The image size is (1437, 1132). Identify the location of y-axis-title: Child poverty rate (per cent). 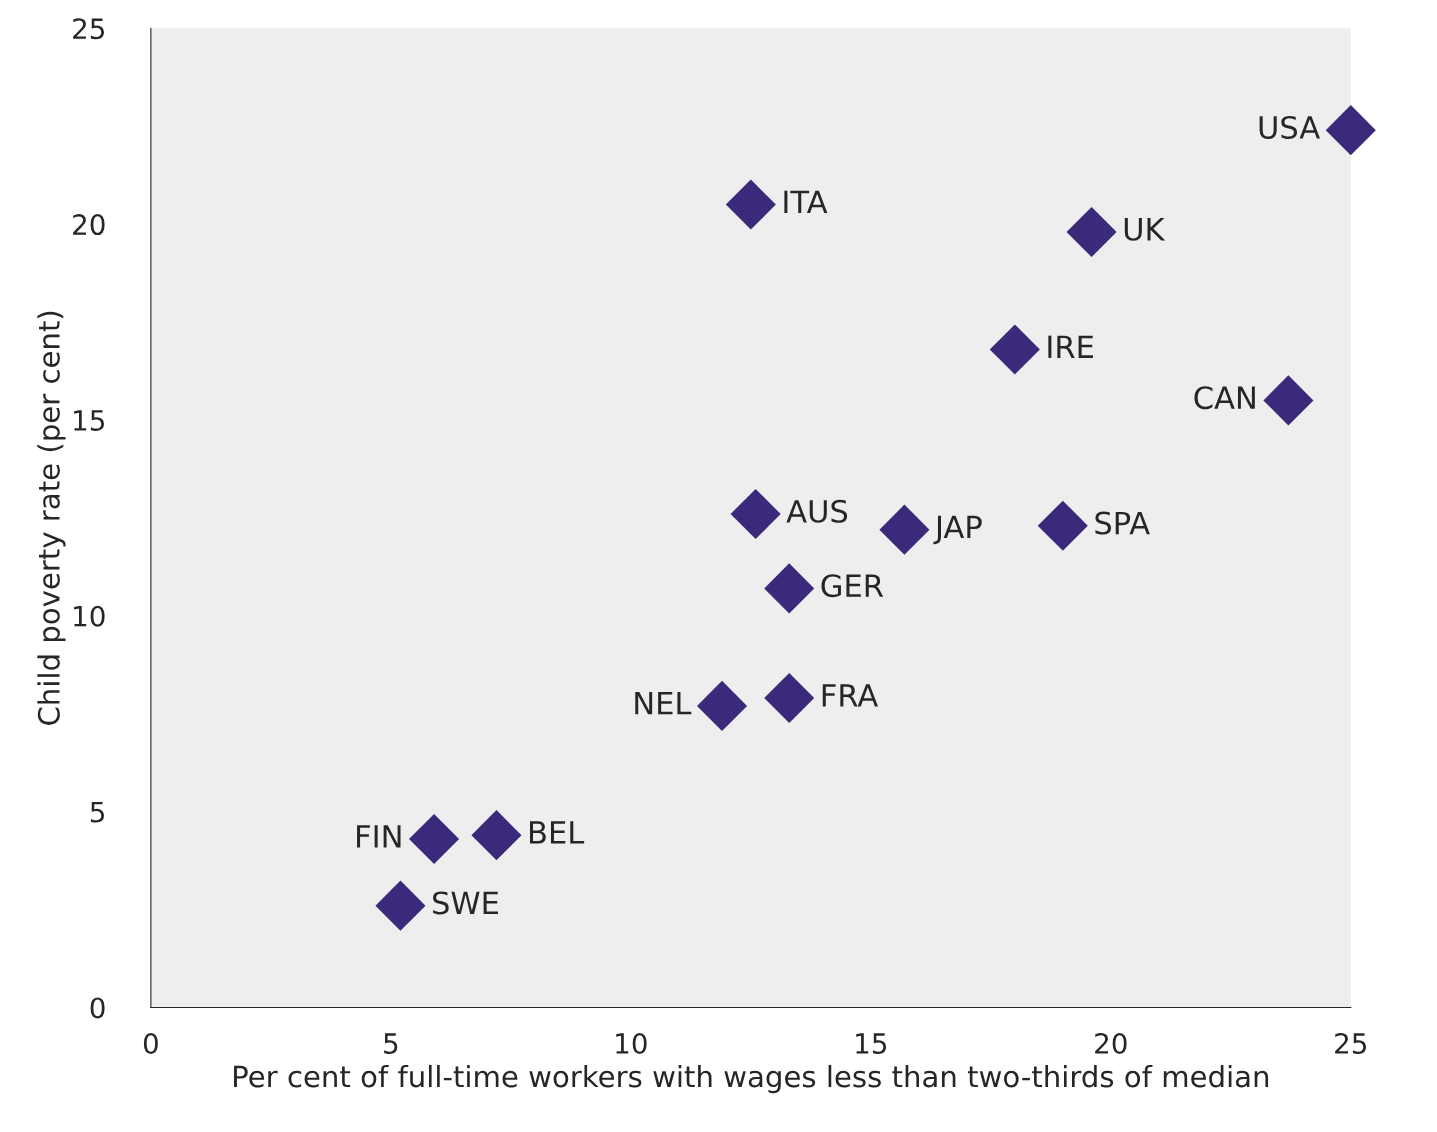
(51, 518).